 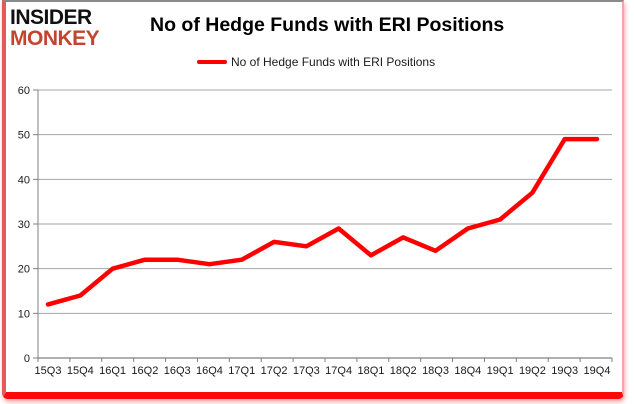 I want to click on x-tick-label: 17Q3, so click(x=306, y=371).